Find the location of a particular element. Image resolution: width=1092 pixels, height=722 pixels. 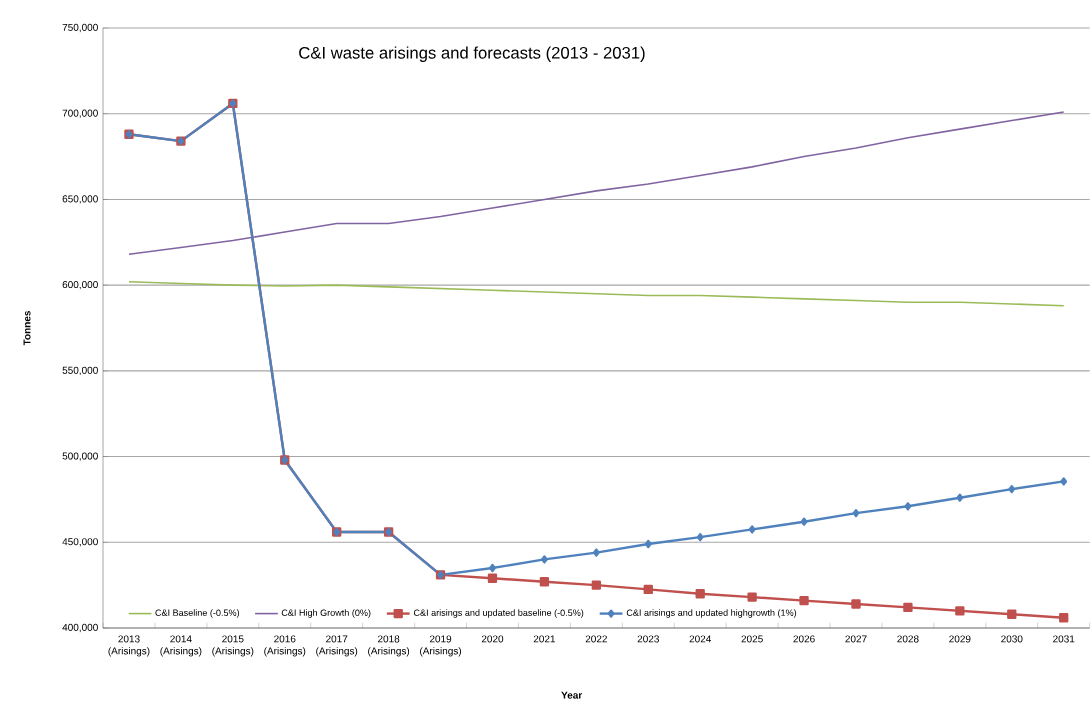

x-tick-label: 2026 is located at coordinates (804, 639).